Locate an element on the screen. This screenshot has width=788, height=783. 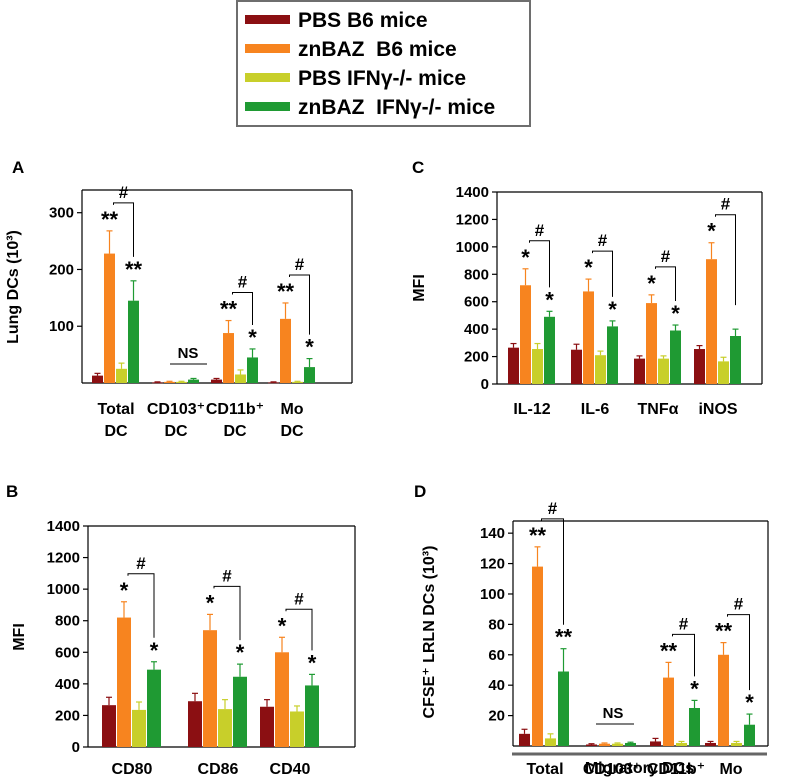
category-group: ***#Mo is located at coordinates (730, 686).